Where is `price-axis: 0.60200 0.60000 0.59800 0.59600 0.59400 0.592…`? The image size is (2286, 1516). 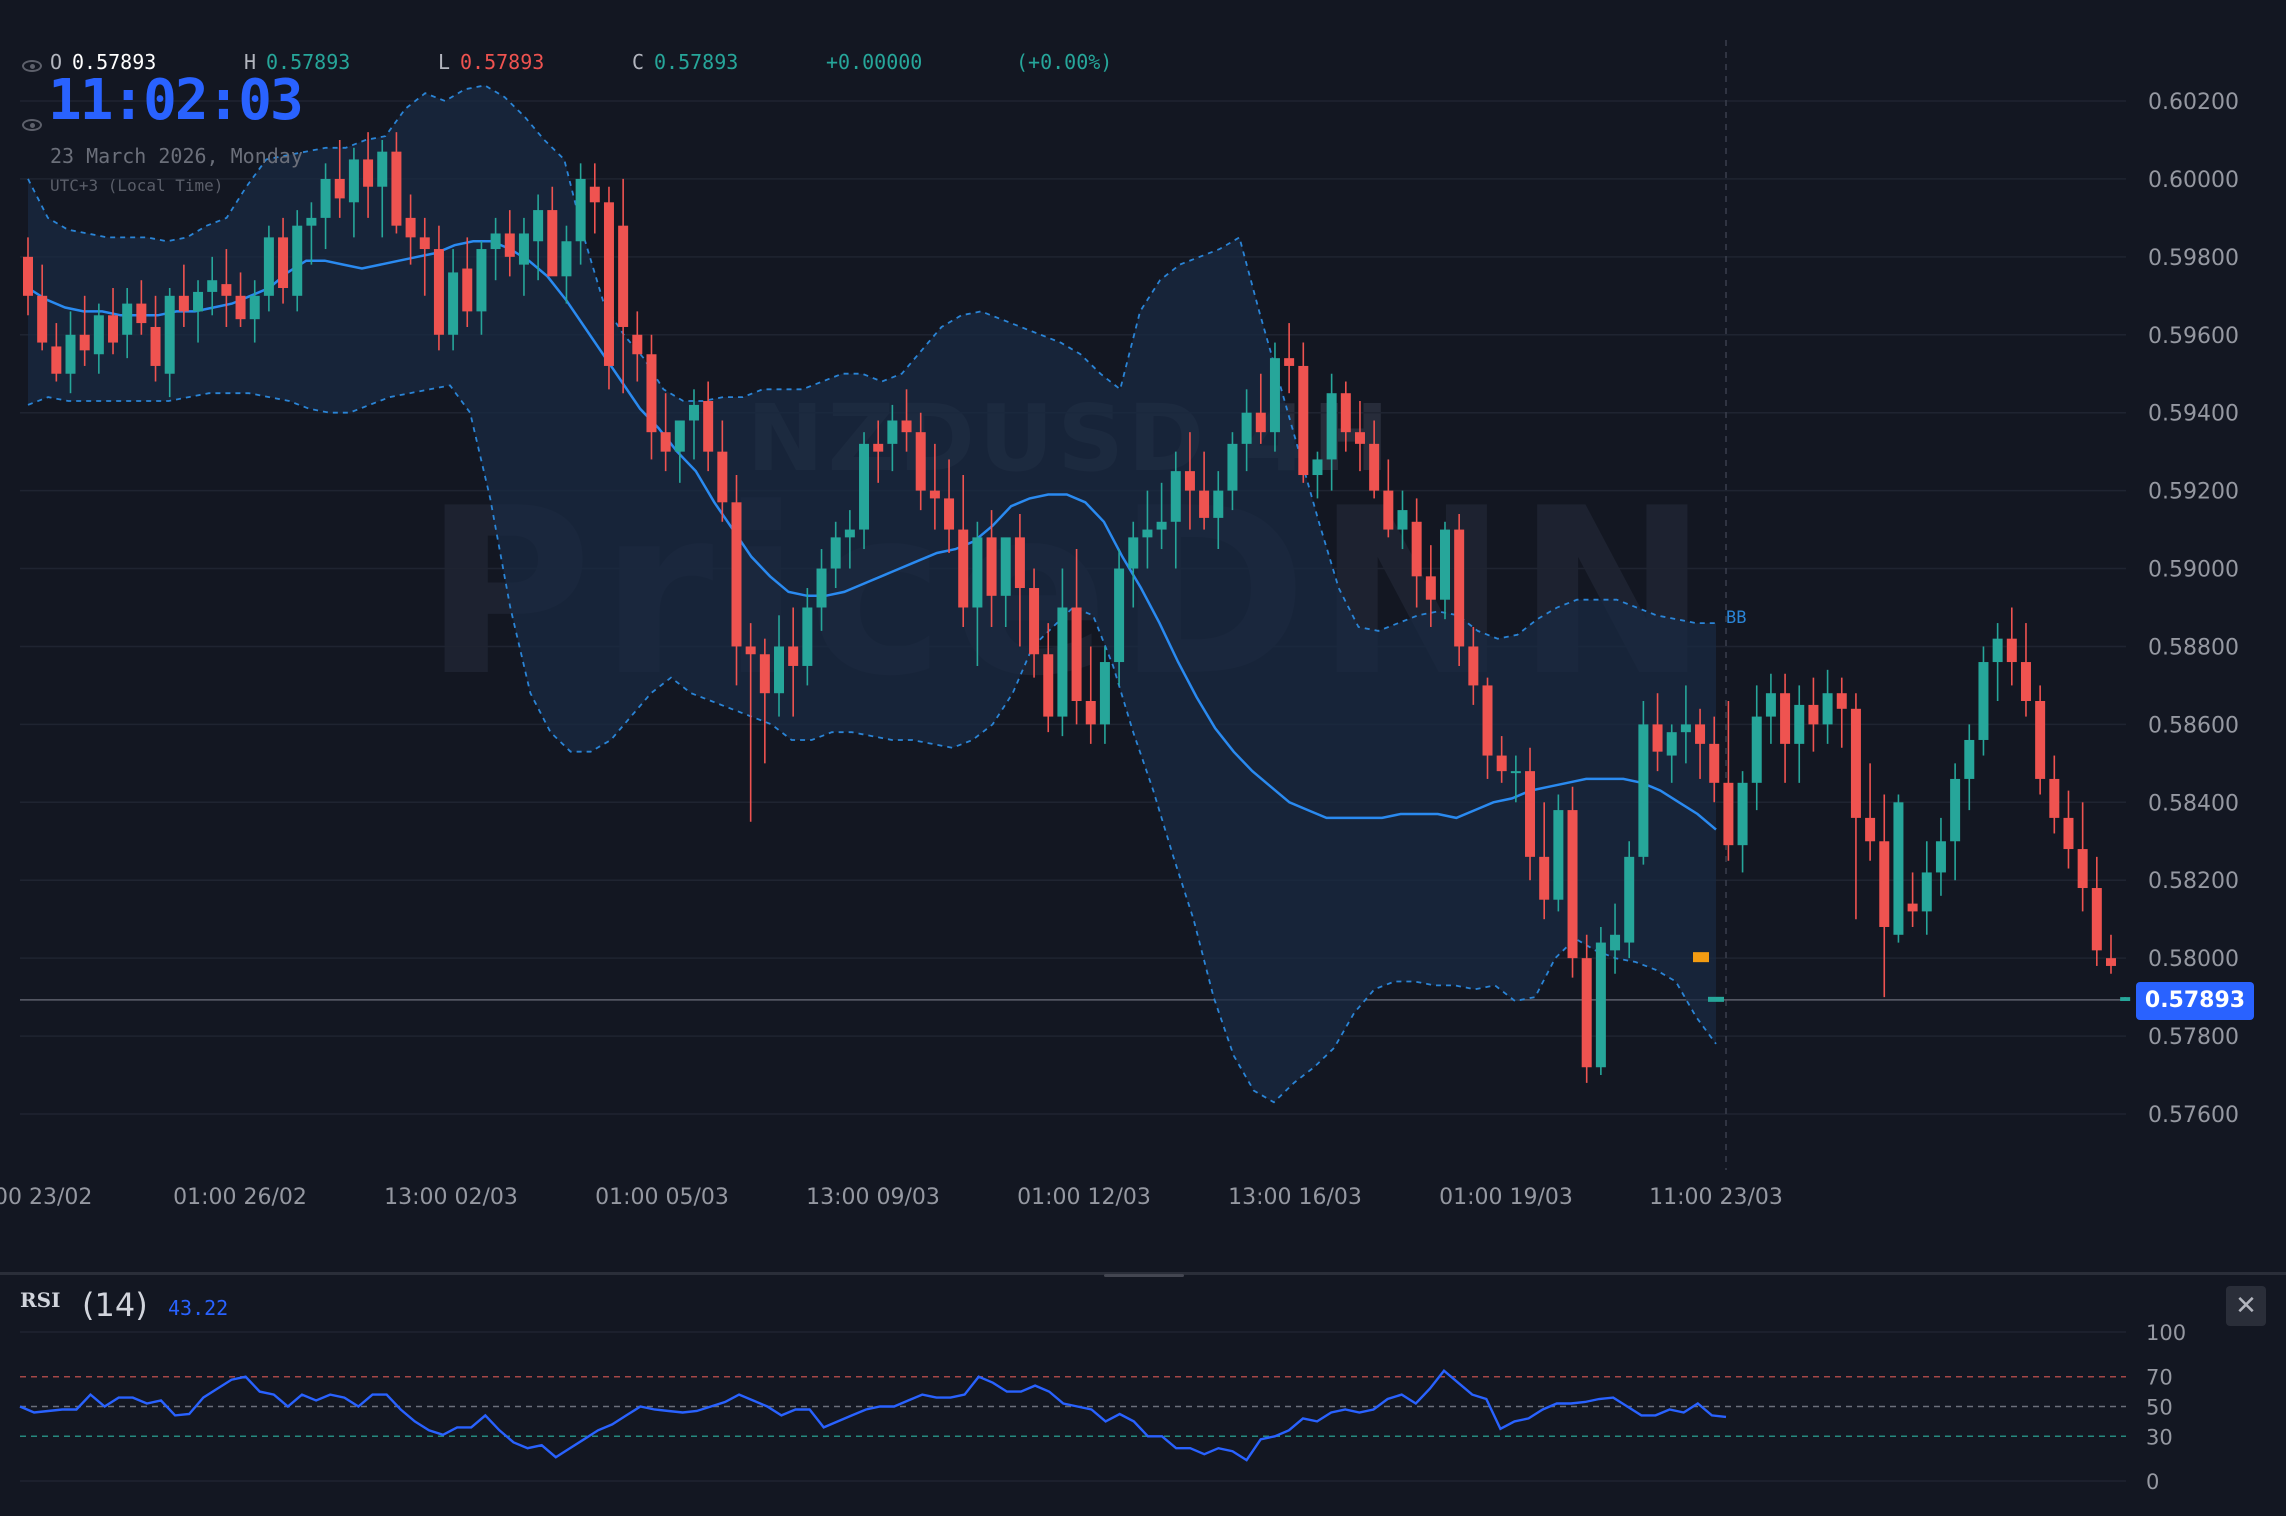
price-axis: 0.60200 0.60000 0.59800 0.59600 0.59400 0.592… is located at coordinates (2193, 609).